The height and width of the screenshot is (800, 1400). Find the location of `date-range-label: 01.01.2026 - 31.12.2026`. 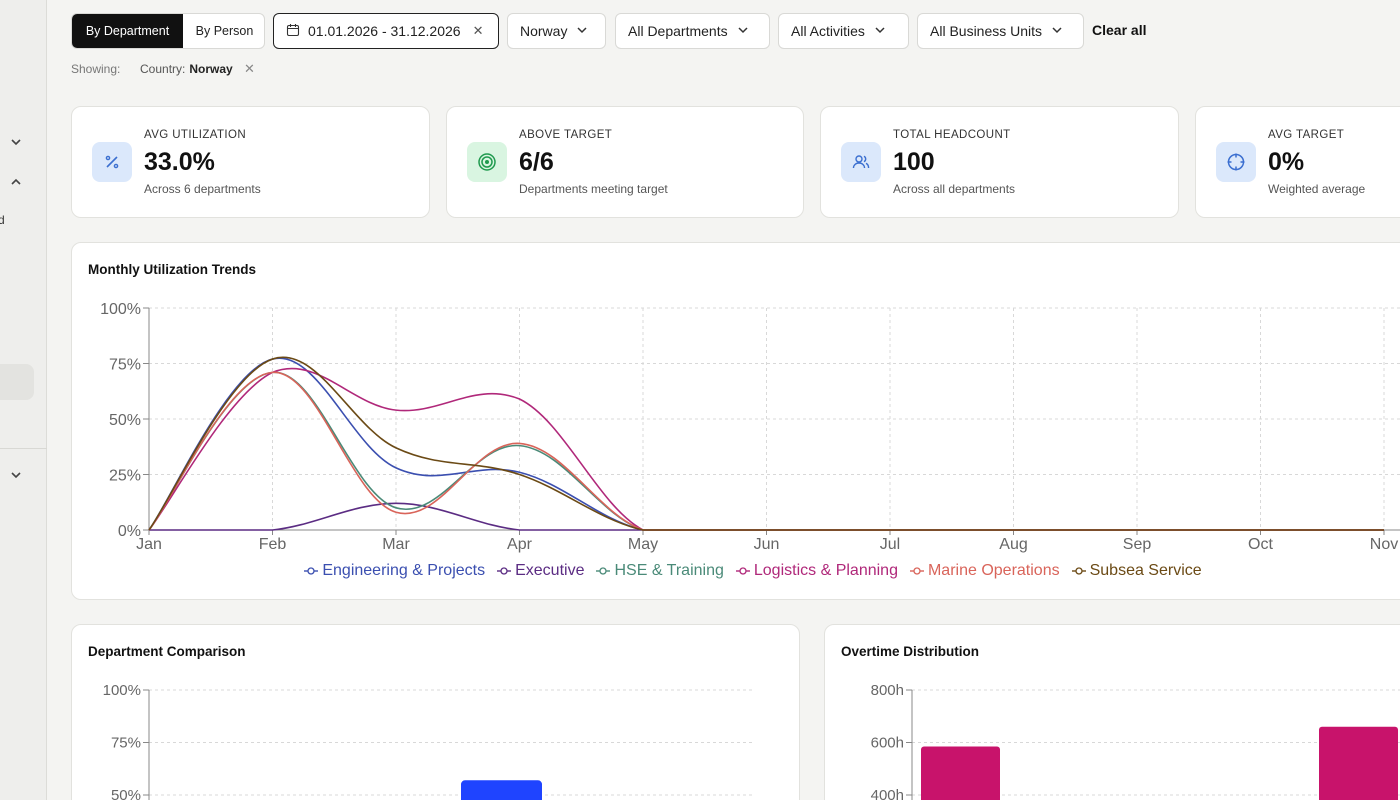

date-range-label: 01.01.2026 - 31.12.2026 is located at coordinates (384, 31).